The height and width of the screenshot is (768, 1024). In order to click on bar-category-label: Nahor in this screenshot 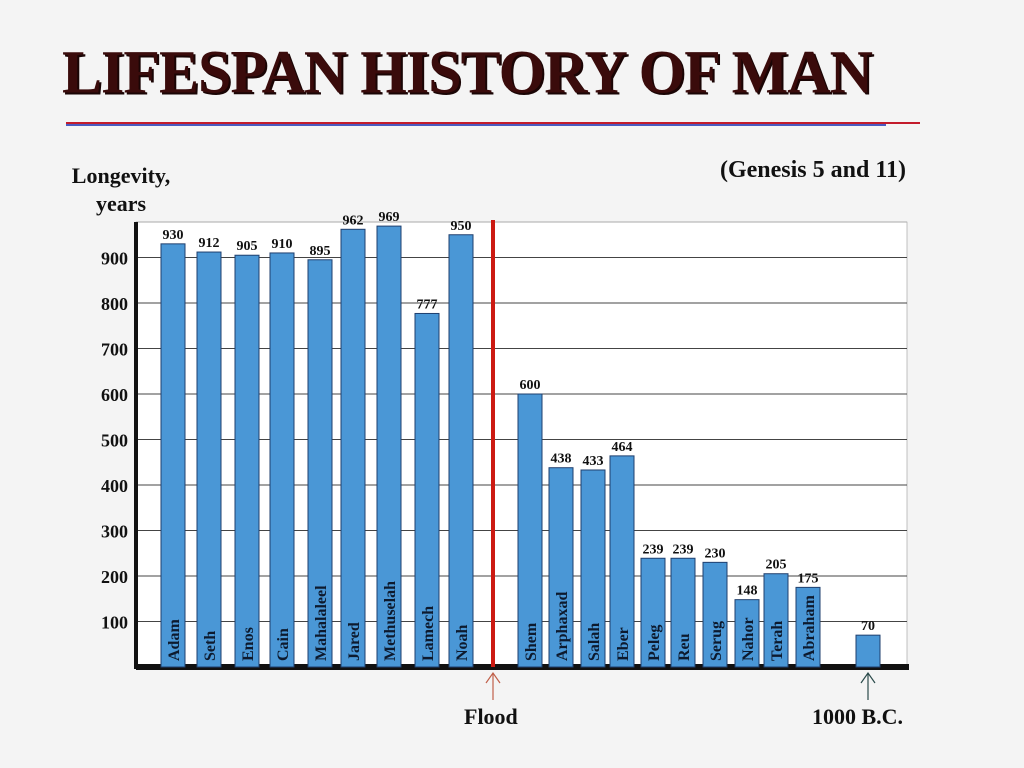, I will do `click(748, 639)`.